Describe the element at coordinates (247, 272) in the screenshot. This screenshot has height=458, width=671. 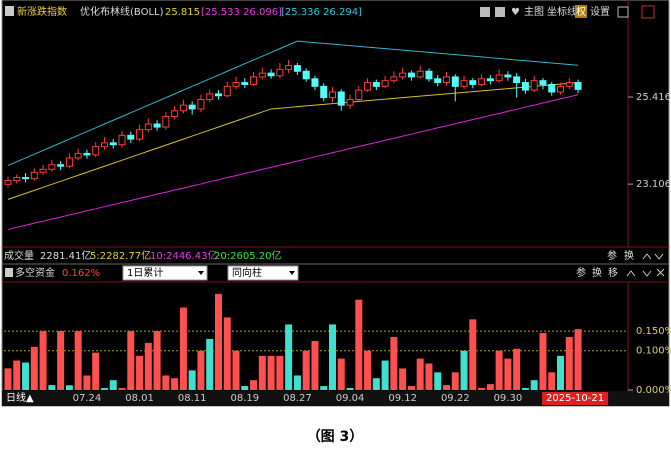
I see `dropdown-text: 同向柱` at that location.